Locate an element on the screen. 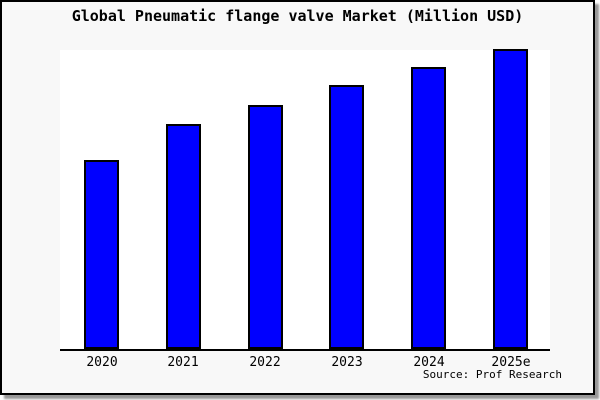  x-axis-label-2025e: 2025e is located at coordinates (511, 362).